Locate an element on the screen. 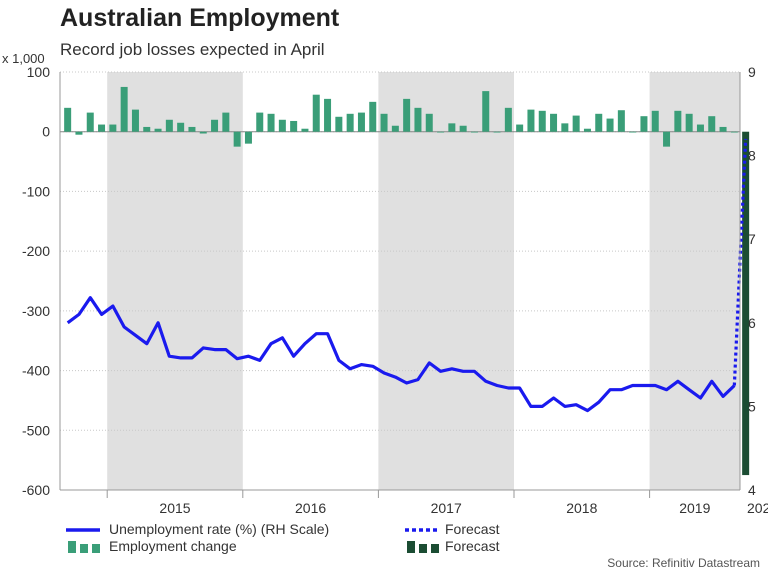  chart-subtitle: Record job losses expected in April is located at coordinates (192, 49).